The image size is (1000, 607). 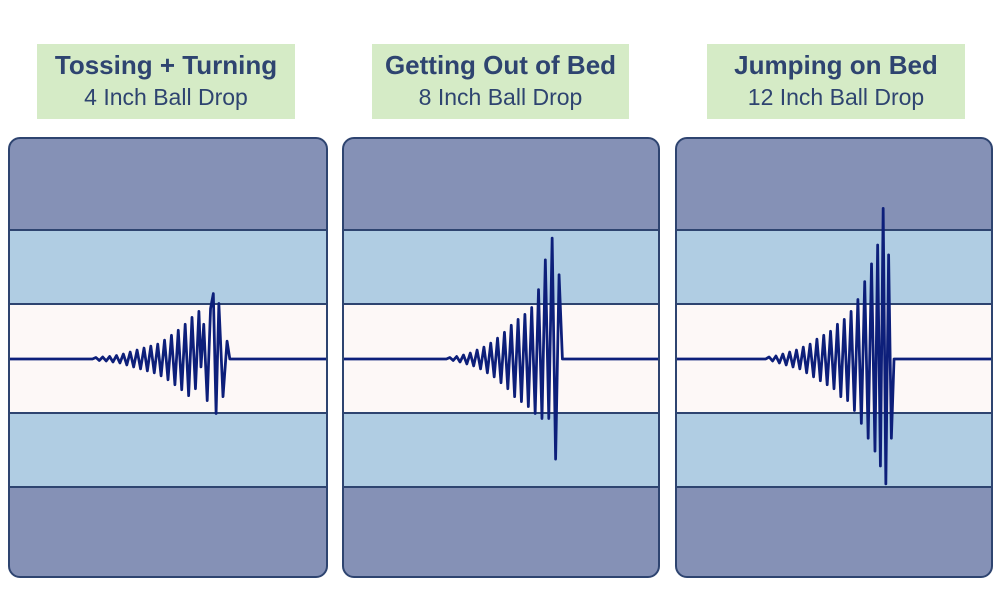 I want to click on panel-label: Getting Out of Bed 8 Inch Ball Drop, so click(x=500, y=81).